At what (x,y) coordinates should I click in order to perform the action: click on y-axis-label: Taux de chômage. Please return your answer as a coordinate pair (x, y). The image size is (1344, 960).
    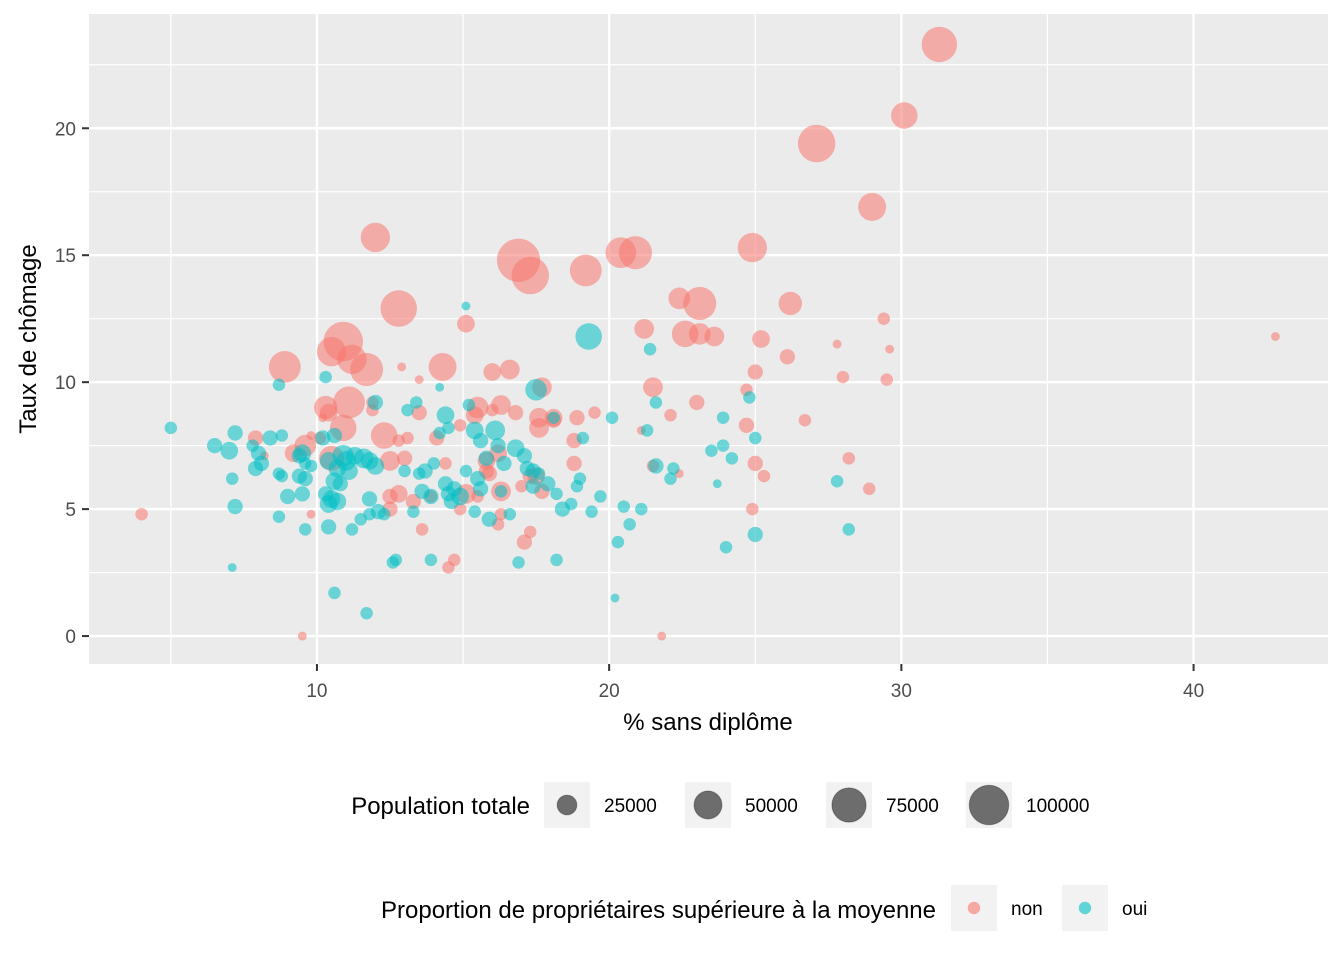
    Looking at the image, I should click on (28, 338).